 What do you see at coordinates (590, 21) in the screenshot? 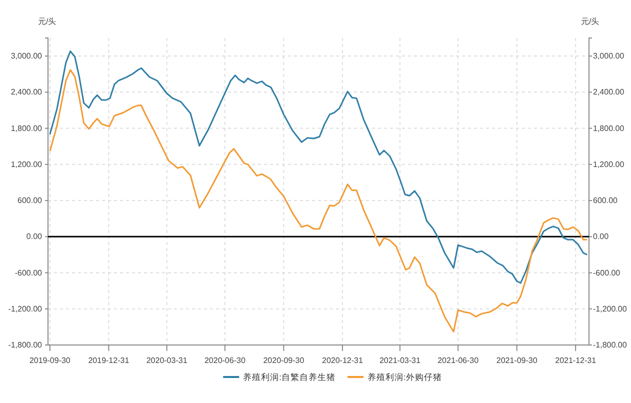
I see `y2-axis-title: 元/头` at bounding box center [590, 21].